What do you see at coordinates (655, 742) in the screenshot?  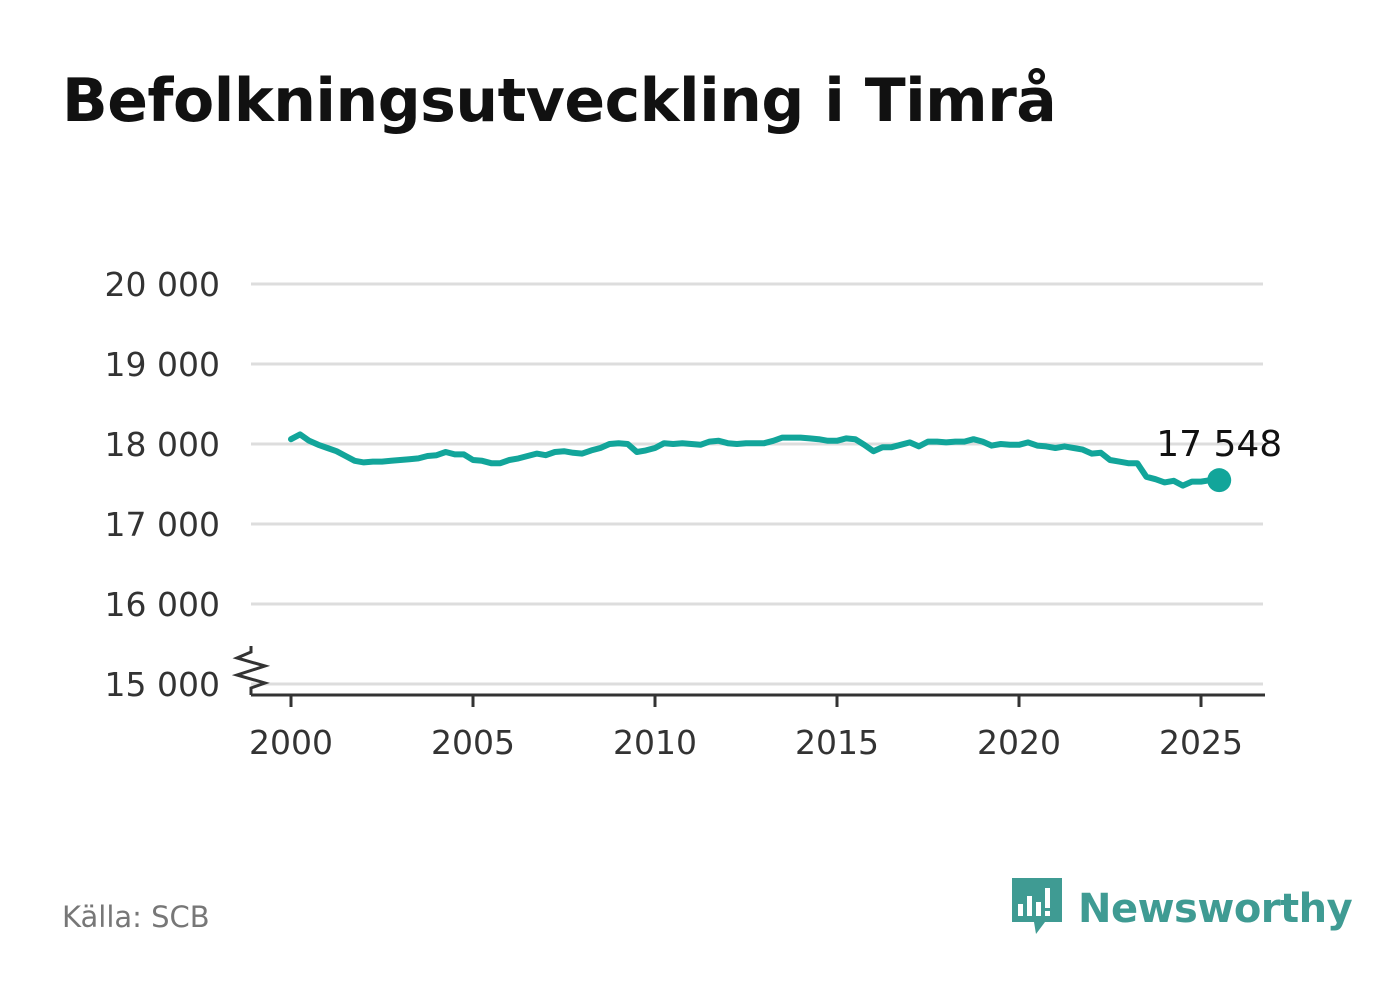 I see `x-tick-label: 2010` at bounding box center [655, 742].